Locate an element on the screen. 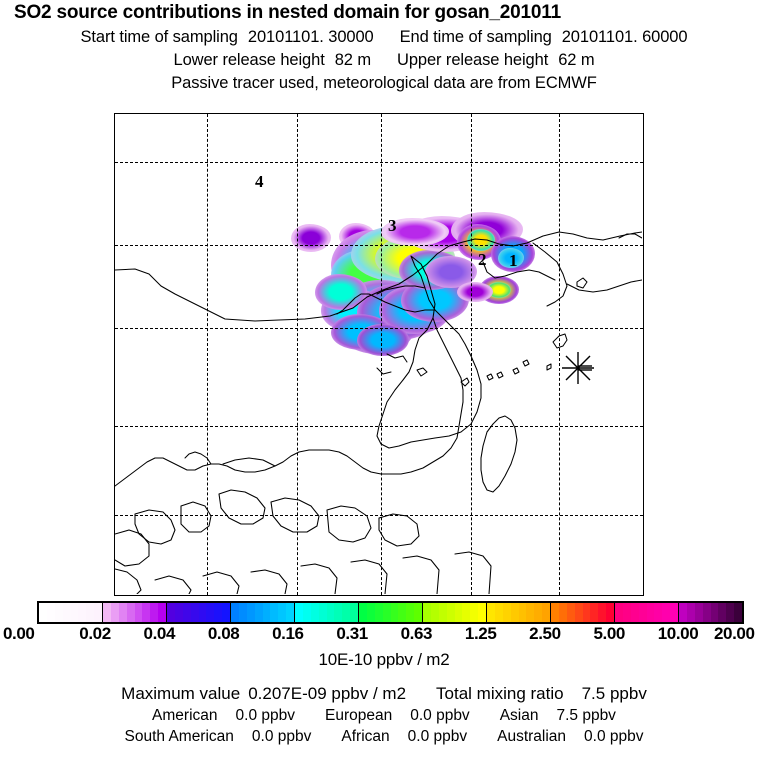  region-european-value: 0.0 ppbv is located at coordinates (440, 715).